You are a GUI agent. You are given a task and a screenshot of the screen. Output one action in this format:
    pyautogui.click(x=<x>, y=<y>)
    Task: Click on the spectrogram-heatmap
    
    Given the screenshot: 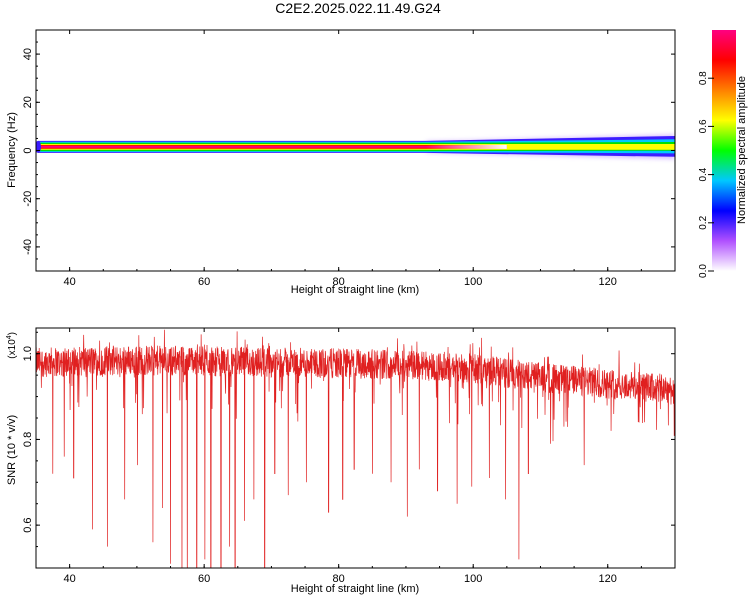 What is the action you would take?
    pyautogui.click(x=355, y=146)
    